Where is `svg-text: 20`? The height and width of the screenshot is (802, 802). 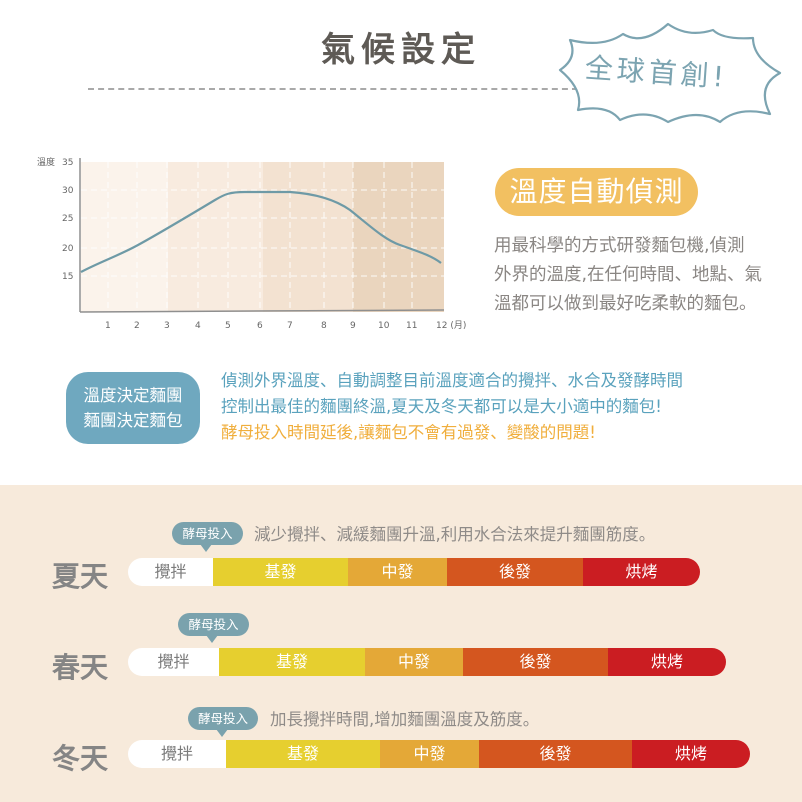 svg-text: 20 is located at coordinates (68, 249).